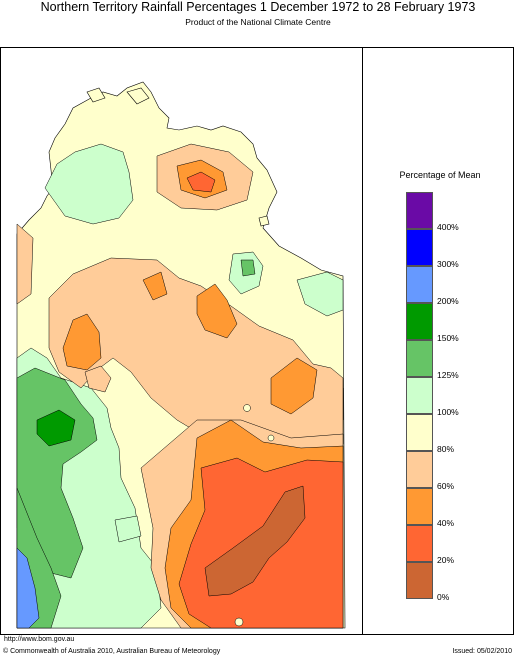 This screenshot has width=516, height=658. Describe the element at coordinates (448, 375) in the screenshot. I see `legend-tick-label: 125%` at that location.